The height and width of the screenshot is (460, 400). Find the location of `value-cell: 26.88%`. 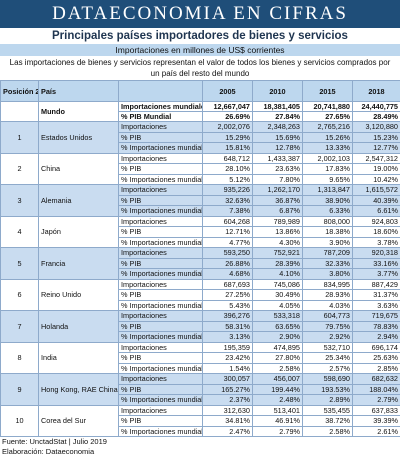

value-cell: 26.88% is located at coordinates (227, 263).